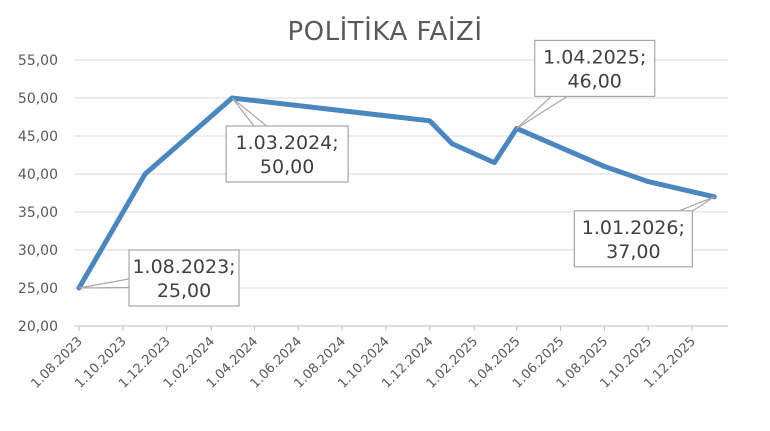 The width and height of the screenshot is (770, 431). I want to click on callout-value: 37,00, so click(633, 252).